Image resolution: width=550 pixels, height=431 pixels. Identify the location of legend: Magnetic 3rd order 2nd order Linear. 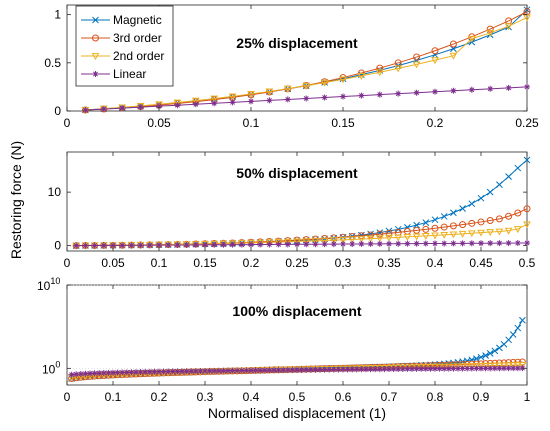
(124, 46).